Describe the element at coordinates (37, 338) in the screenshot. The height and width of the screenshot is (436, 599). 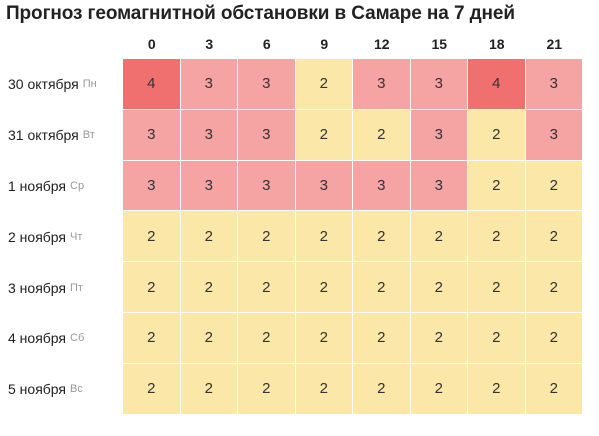
I see `day-date: 4 ноября` at that location.